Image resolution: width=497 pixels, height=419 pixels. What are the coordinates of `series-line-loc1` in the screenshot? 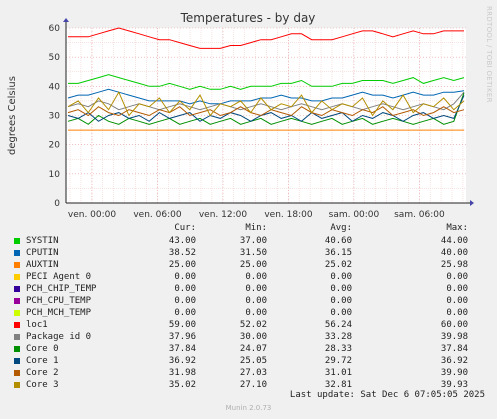 It's located at (266, 38).